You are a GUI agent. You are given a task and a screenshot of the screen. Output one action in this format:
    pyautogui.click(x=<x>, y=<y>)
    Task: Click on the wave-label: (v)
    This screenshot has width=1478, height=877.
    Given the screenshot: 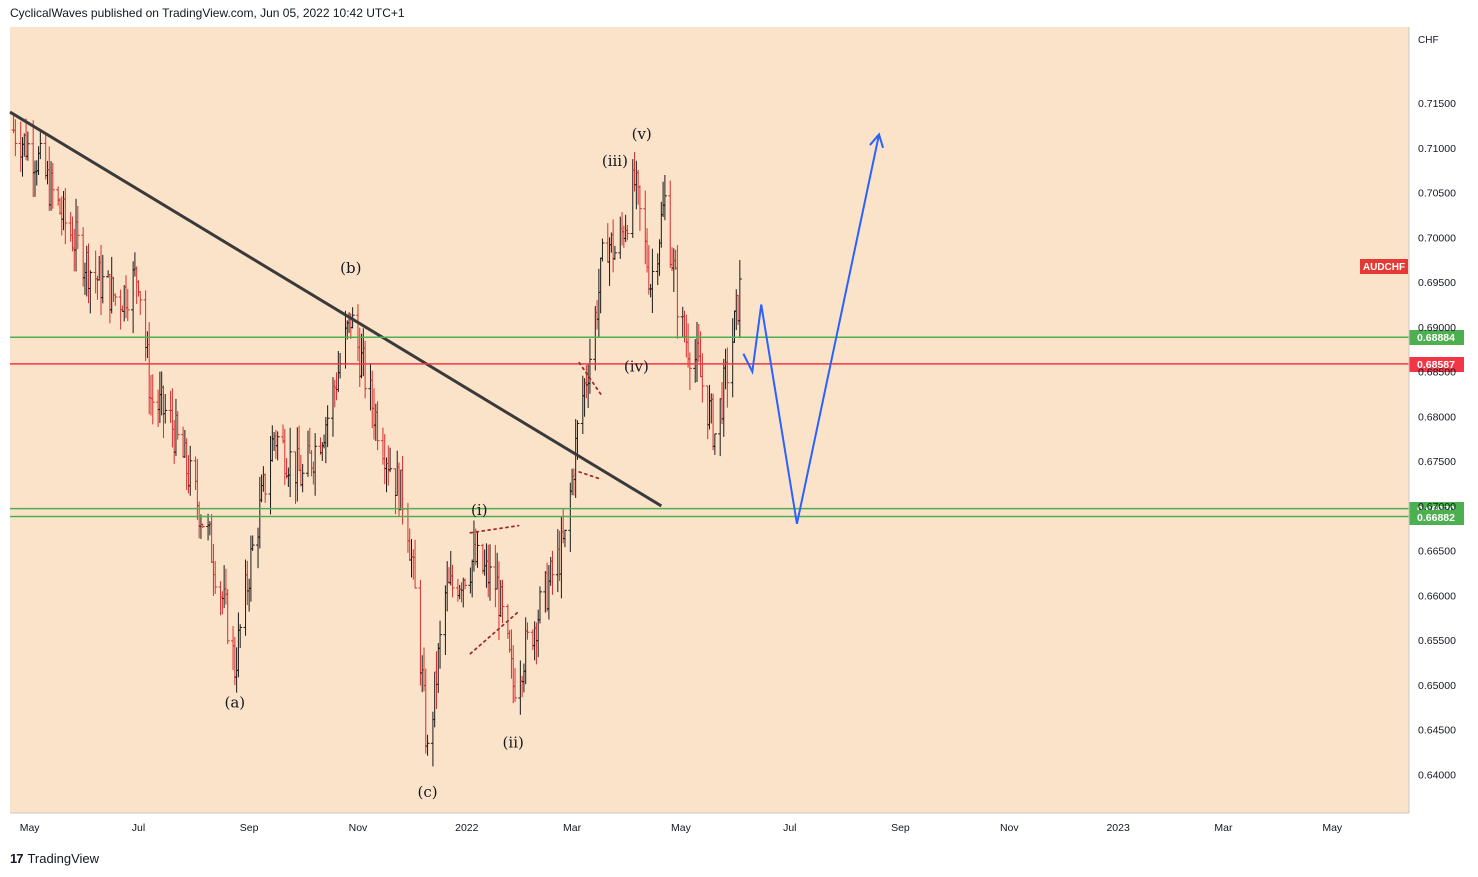 What is the action you would take?
    pyautogui.click(x=642, y=134)
    